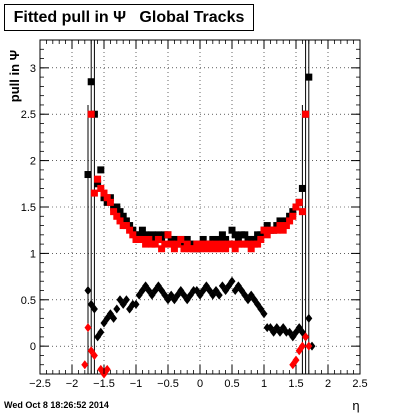 This screenshot has width=400, height=414. I want to click on x-tick-label: 1.5, so click(295, 384).